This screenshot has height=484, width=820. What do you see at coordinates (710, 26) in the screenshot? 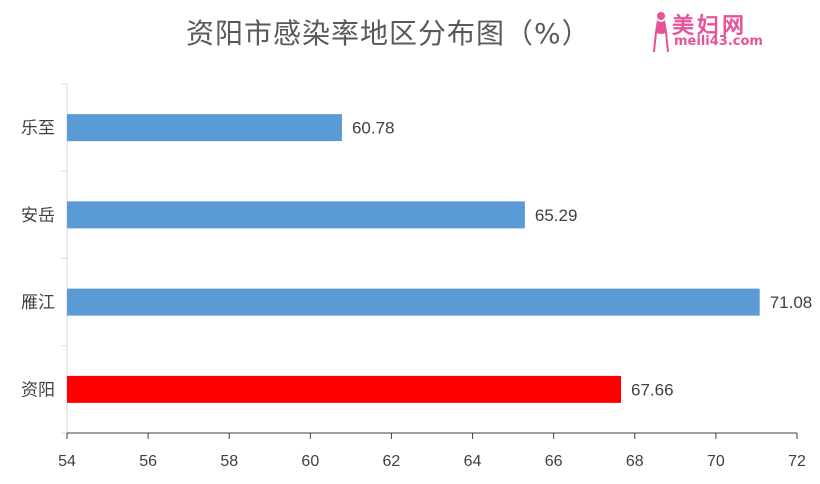
I see `watermark-text: 美妇网` at bounding box center [710, 26].